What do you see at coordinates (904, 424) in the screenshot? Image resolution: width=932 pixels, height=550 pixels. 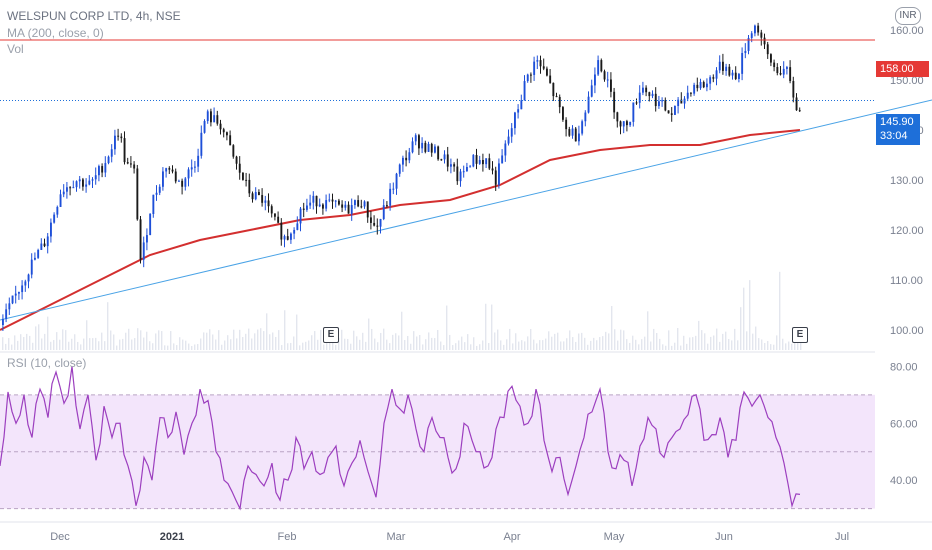 I see `rsi-tick-label: 60.00` at bounding box center [904, 424].